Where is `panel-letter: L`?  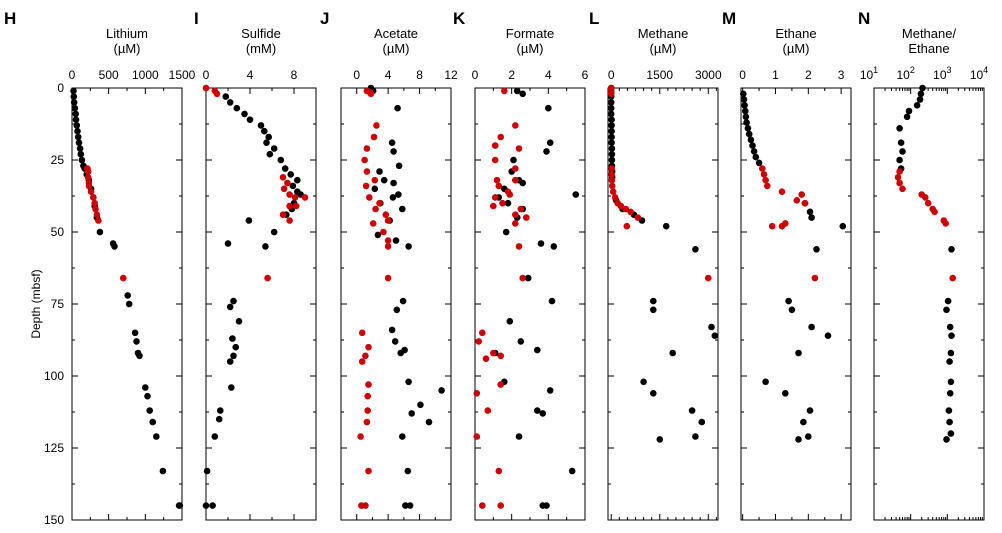
panel-letter: L is located at coordinates (594, 18).